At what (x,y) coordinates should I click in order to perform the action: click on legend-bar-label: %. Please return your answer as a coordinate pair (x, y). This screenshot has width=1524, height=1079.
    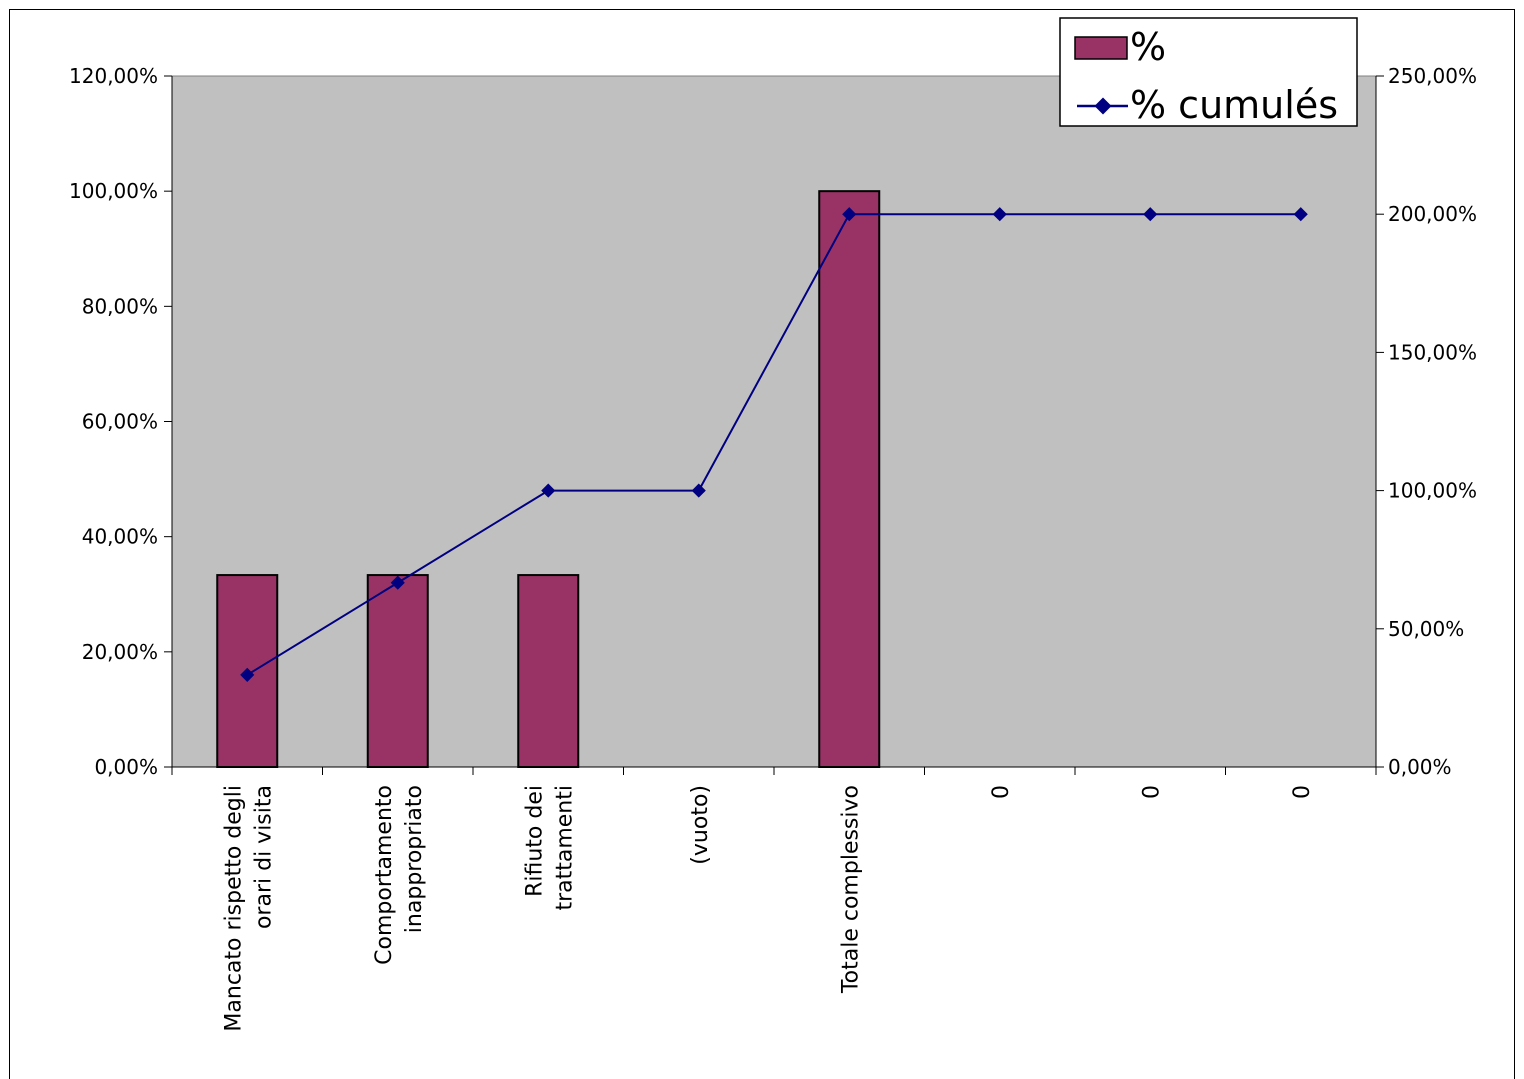
    Looking at the image, I should click on (1148, 47).